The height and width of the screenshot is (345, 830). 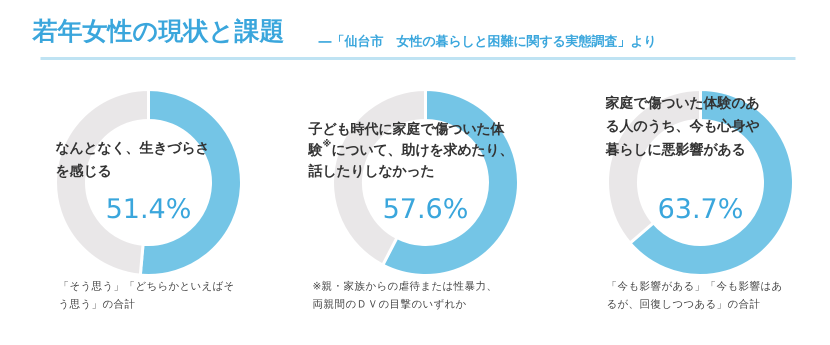 What do you see at coordinates (405, 295) in the screenshot?
I see `text: ※親・家族からの虐待または性暴力、両親間のＤＶの目撃のいずれか` at bounding box center [405, 295].